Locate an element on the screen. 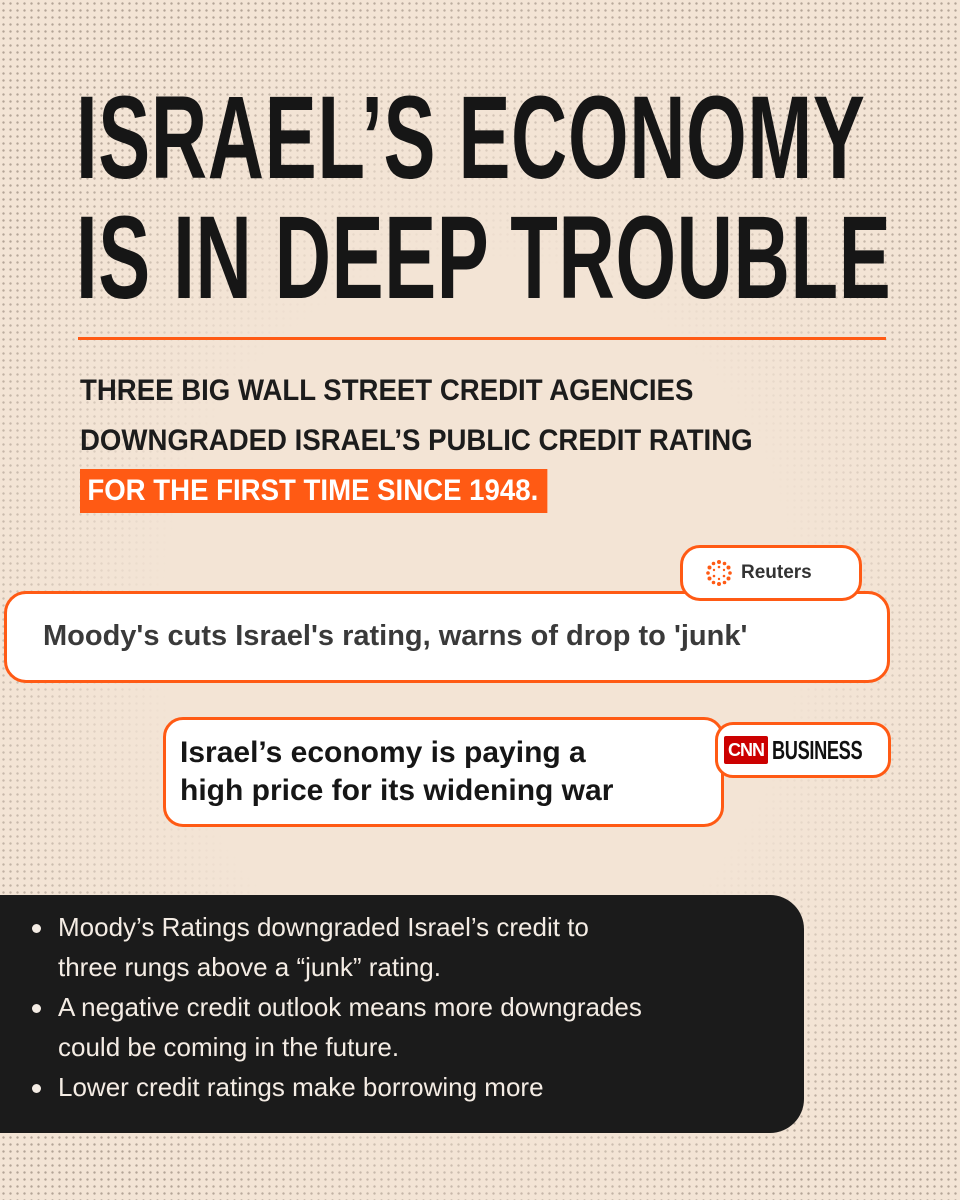 The width and height of the screenshot is (960, 1200). cnn-headline-line-1: Israel’s economy is paying a is located at coordinates (383, 752).